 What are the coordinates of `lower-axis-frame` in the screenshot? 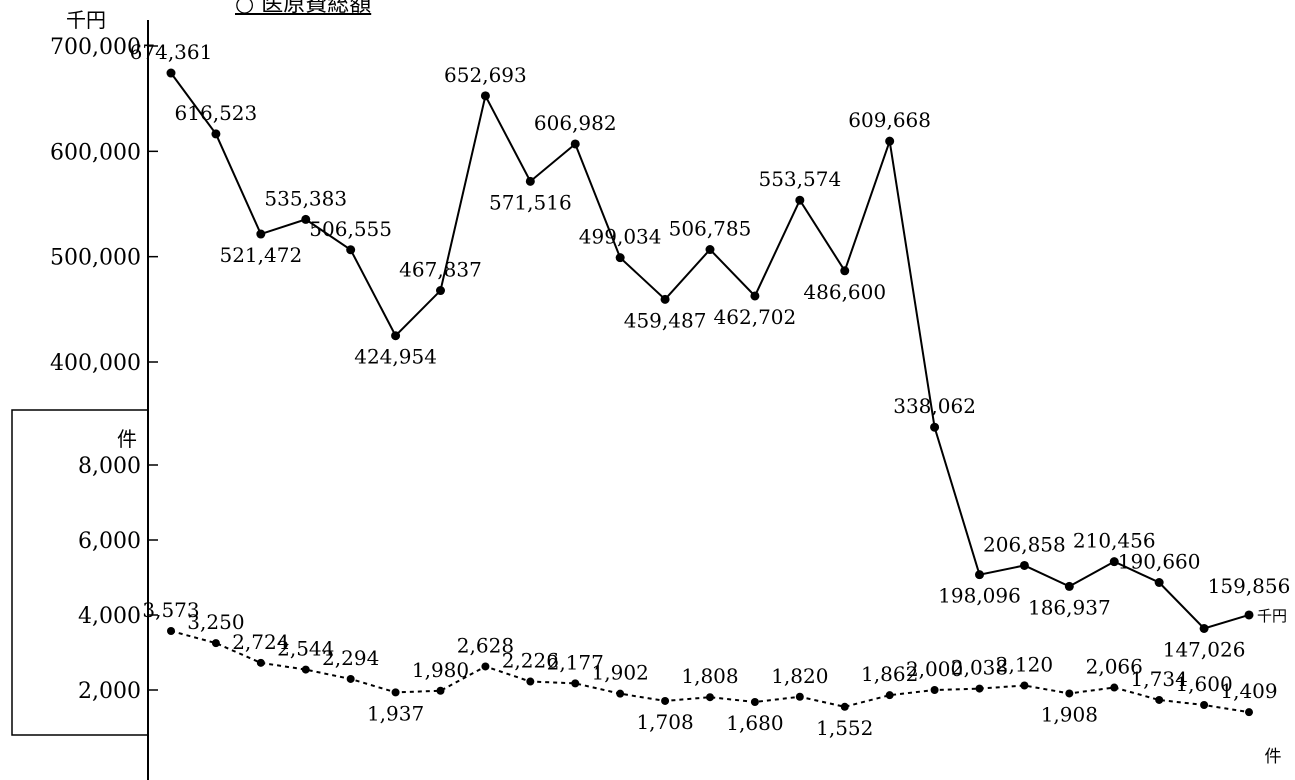 It's located at (79, 572).